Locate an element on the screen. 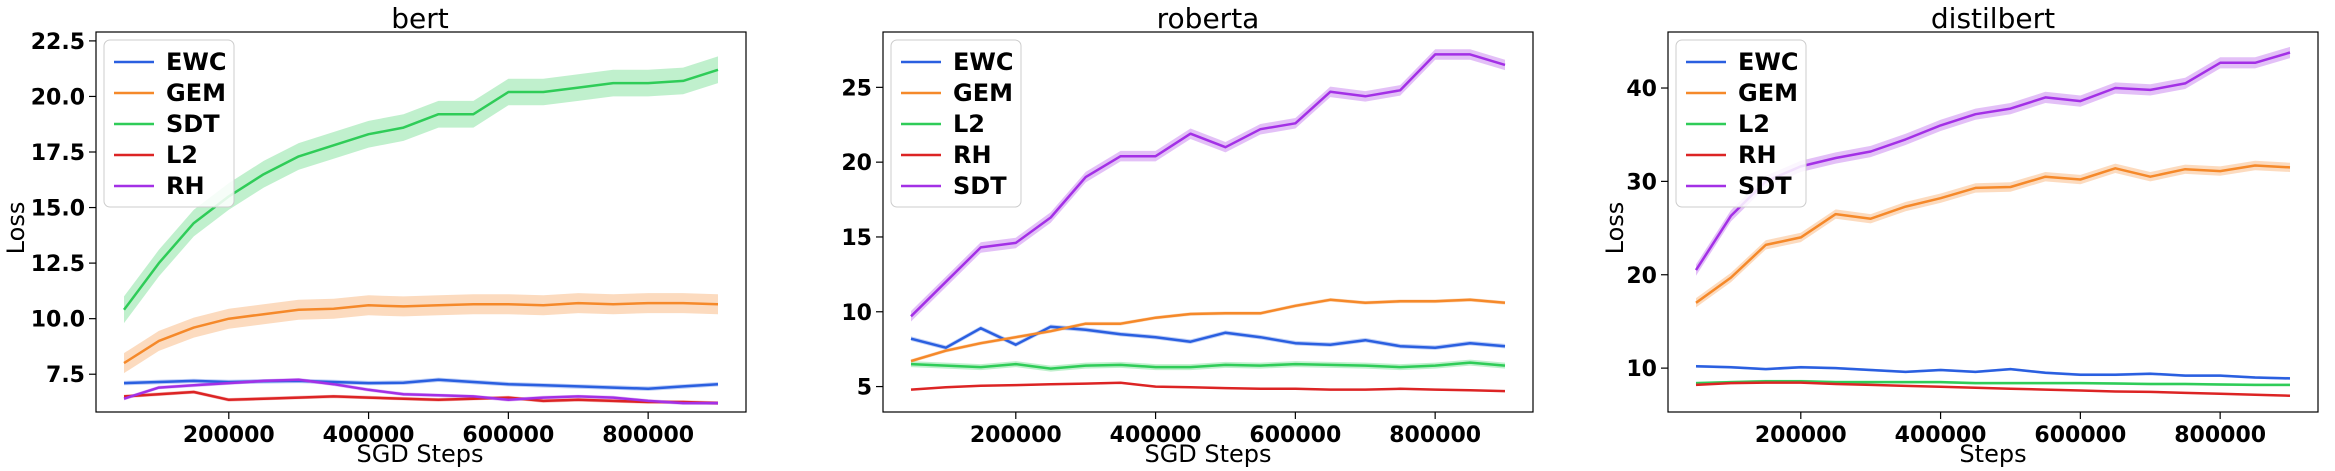  series-band-sdt is located at coordinates (1993, 161).